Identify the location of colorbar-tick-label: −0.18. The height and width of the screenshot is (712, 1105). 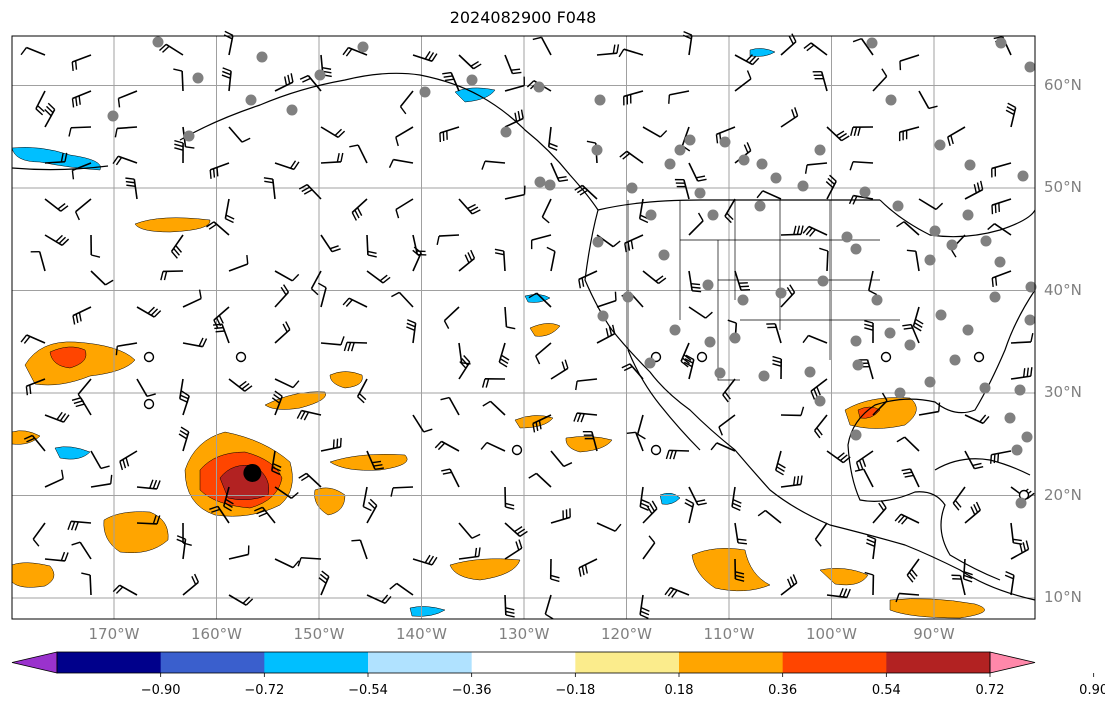
(575, 690).